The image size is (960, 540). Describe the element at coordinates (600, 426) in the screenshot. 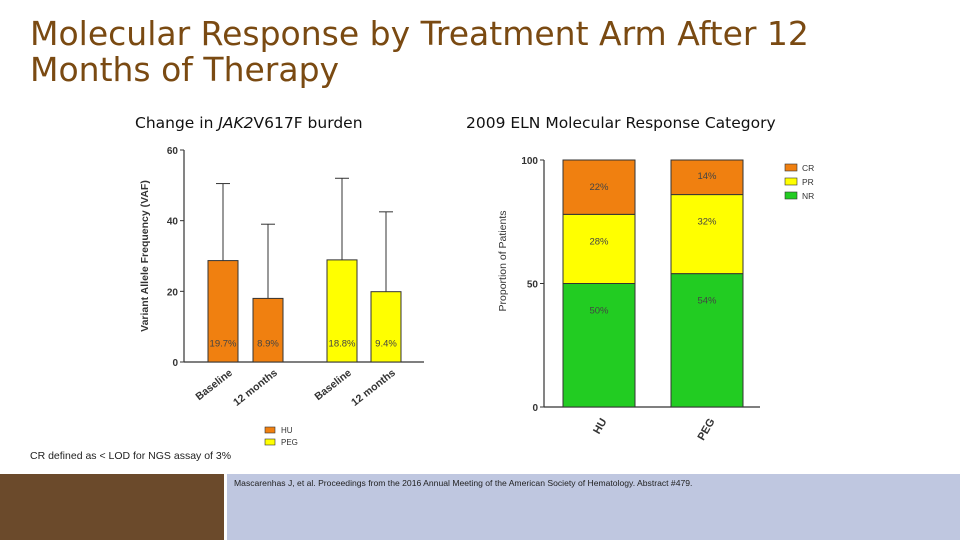

I see `x-tick-label: HU` at that location.